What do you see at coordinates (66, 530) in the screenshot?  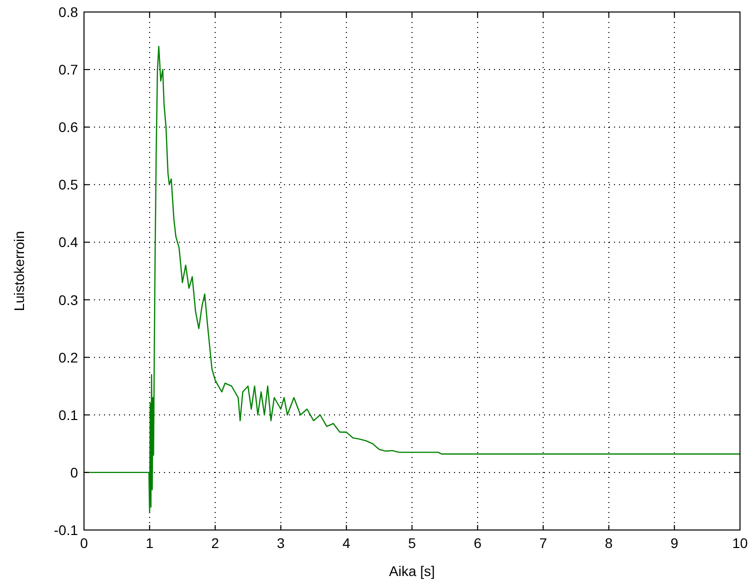 I see `y-tick-label: -0.1` at bounding box center [66, 530].